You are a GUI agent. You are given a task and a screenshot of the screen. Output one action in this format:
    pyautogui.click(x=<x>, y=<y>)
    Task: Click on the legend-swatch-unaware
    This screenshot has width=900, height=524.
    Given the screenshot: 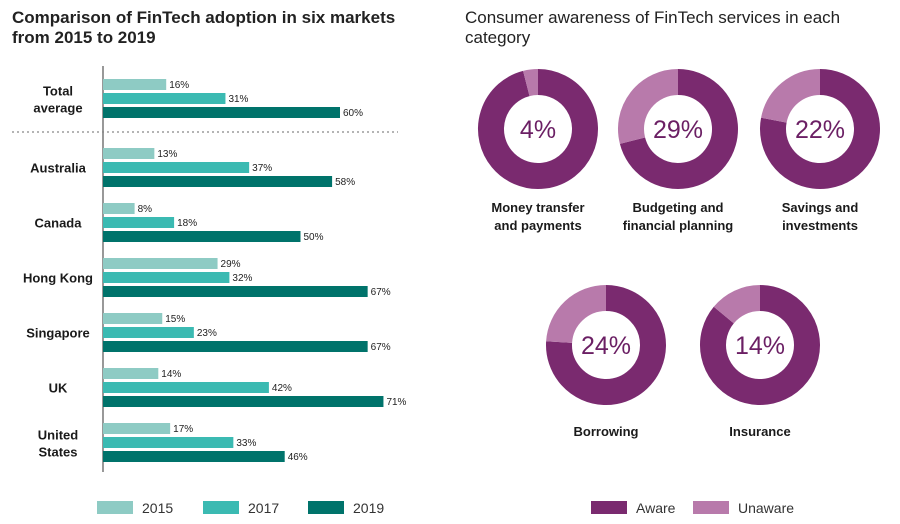 What is the action you would take?
    pyautogui.click(x=711, y=507)
    